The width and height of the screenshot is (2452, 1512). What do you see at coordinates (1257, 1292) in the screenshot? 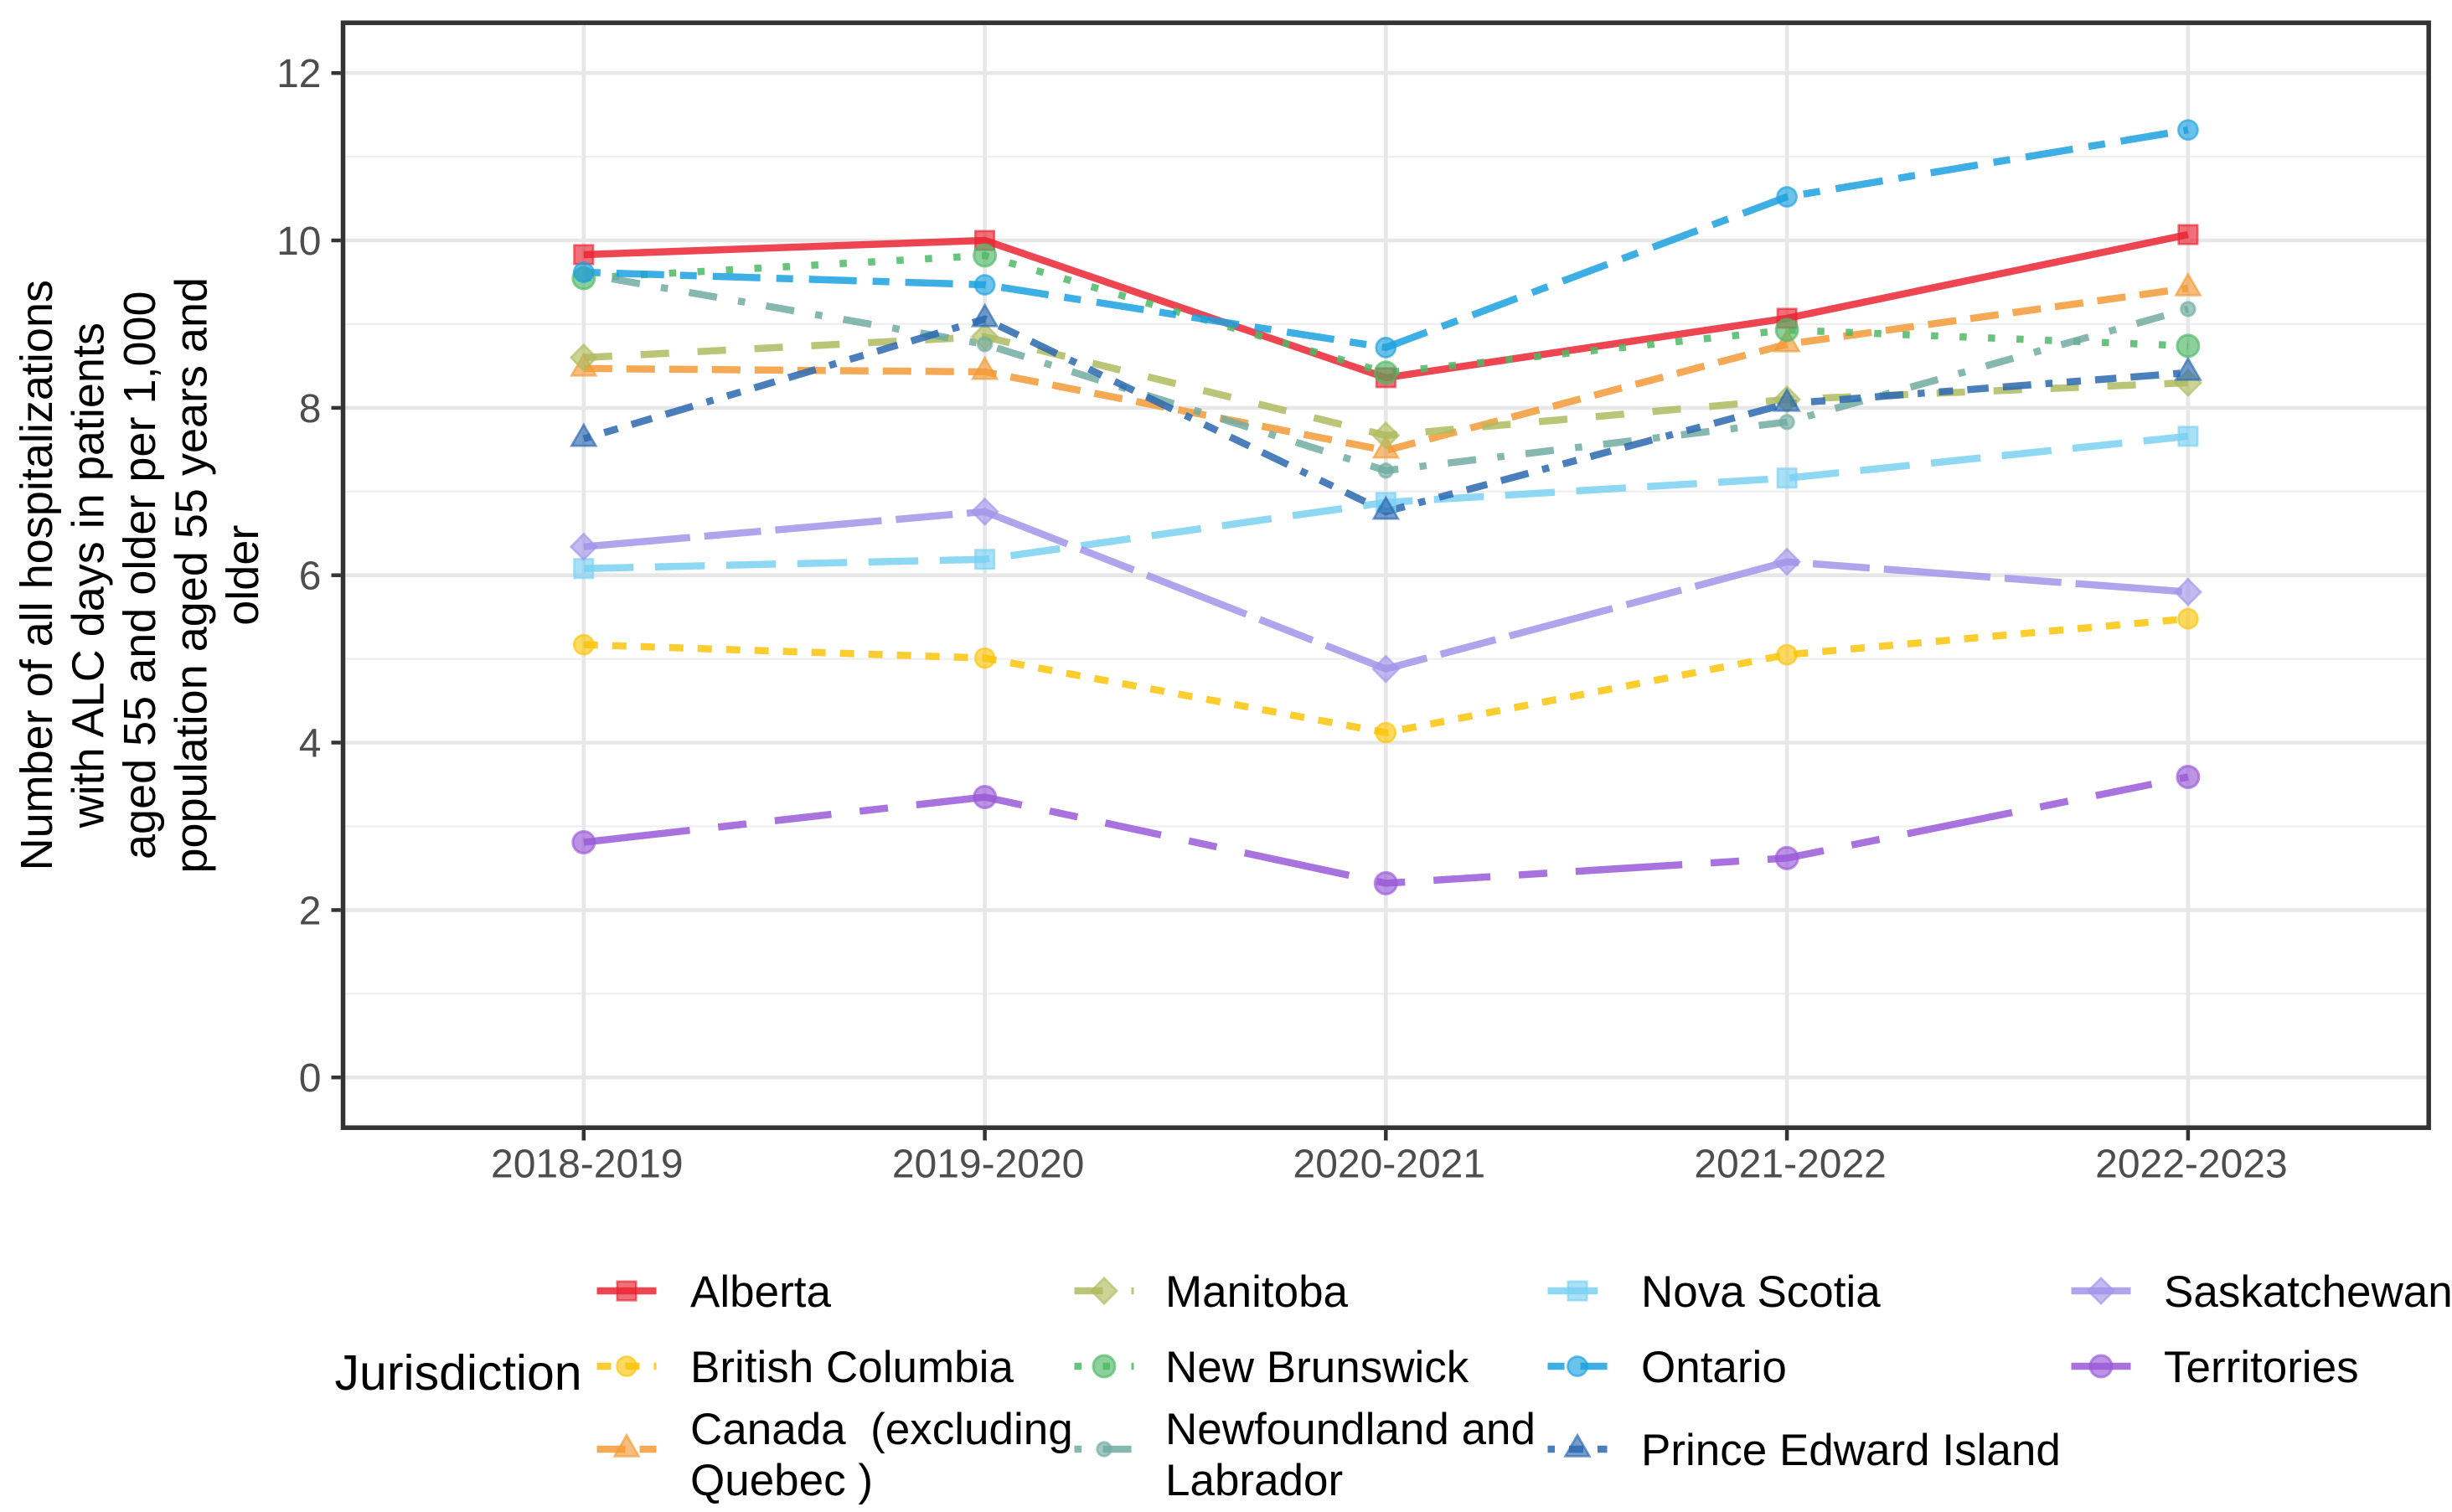
I see `svg-text: Manitoba` at bounding box center [1257, 1292].